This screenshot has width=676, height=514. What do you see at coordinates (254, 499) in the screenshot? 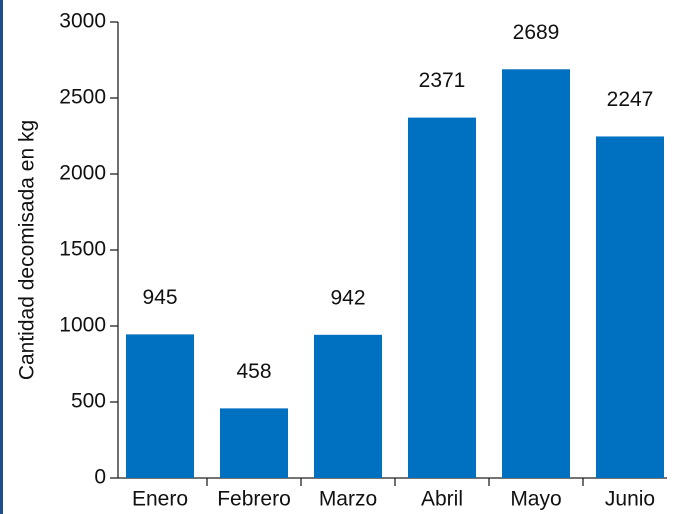
I see `x-tick-label: Febrero` at bounding box center [254, 499].